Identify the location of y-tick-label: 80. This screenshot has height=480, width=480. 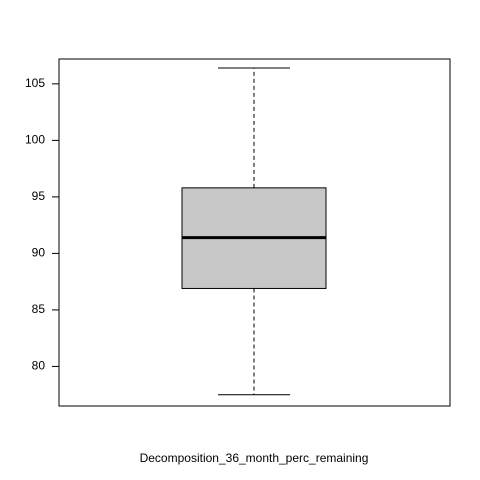
(39, 366).